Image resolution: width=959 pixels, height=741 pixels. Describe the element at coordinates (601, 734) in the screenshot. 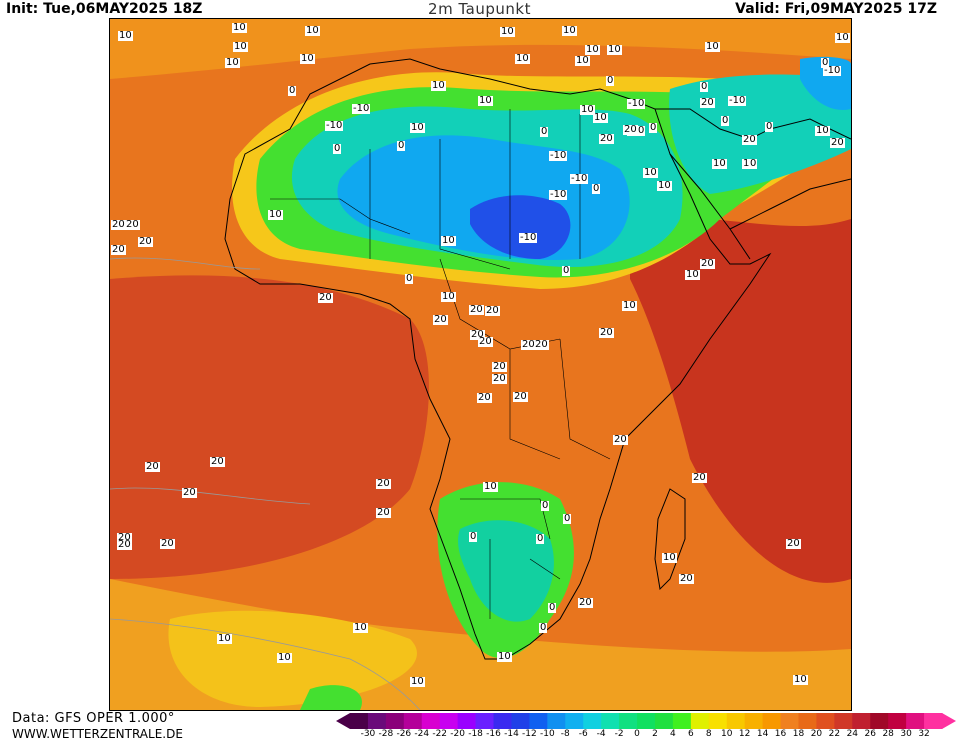

I see `legend-tick-label: -4` at that location.